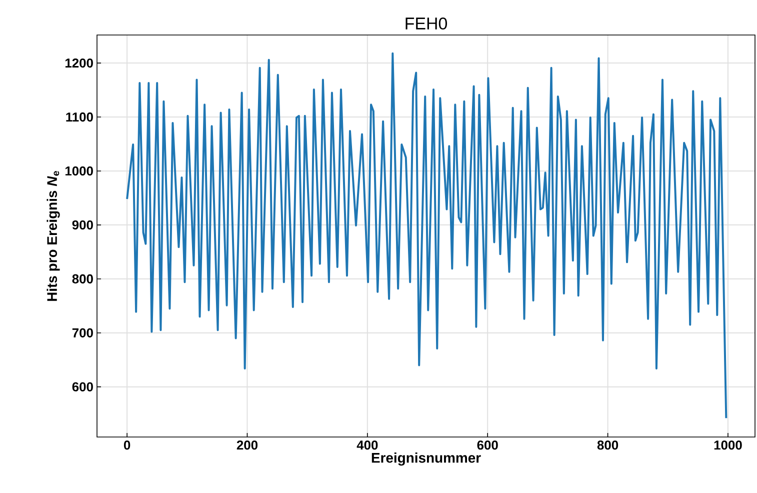 The height and width of the screenshot is (493, 757). I want to click on y-tick-label: 700, so click(82, 333).